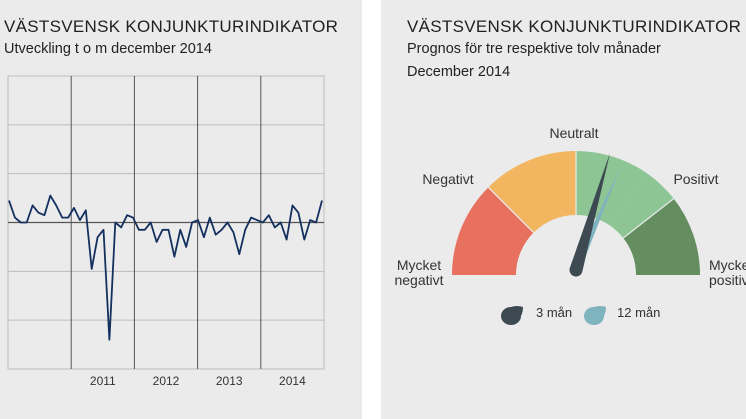 The height and width of the screenshot is (419, 746). Describe the element at coordinates (554, 312) in the screenshot. I see `legend-label-3-man: 3 mån` at that location.